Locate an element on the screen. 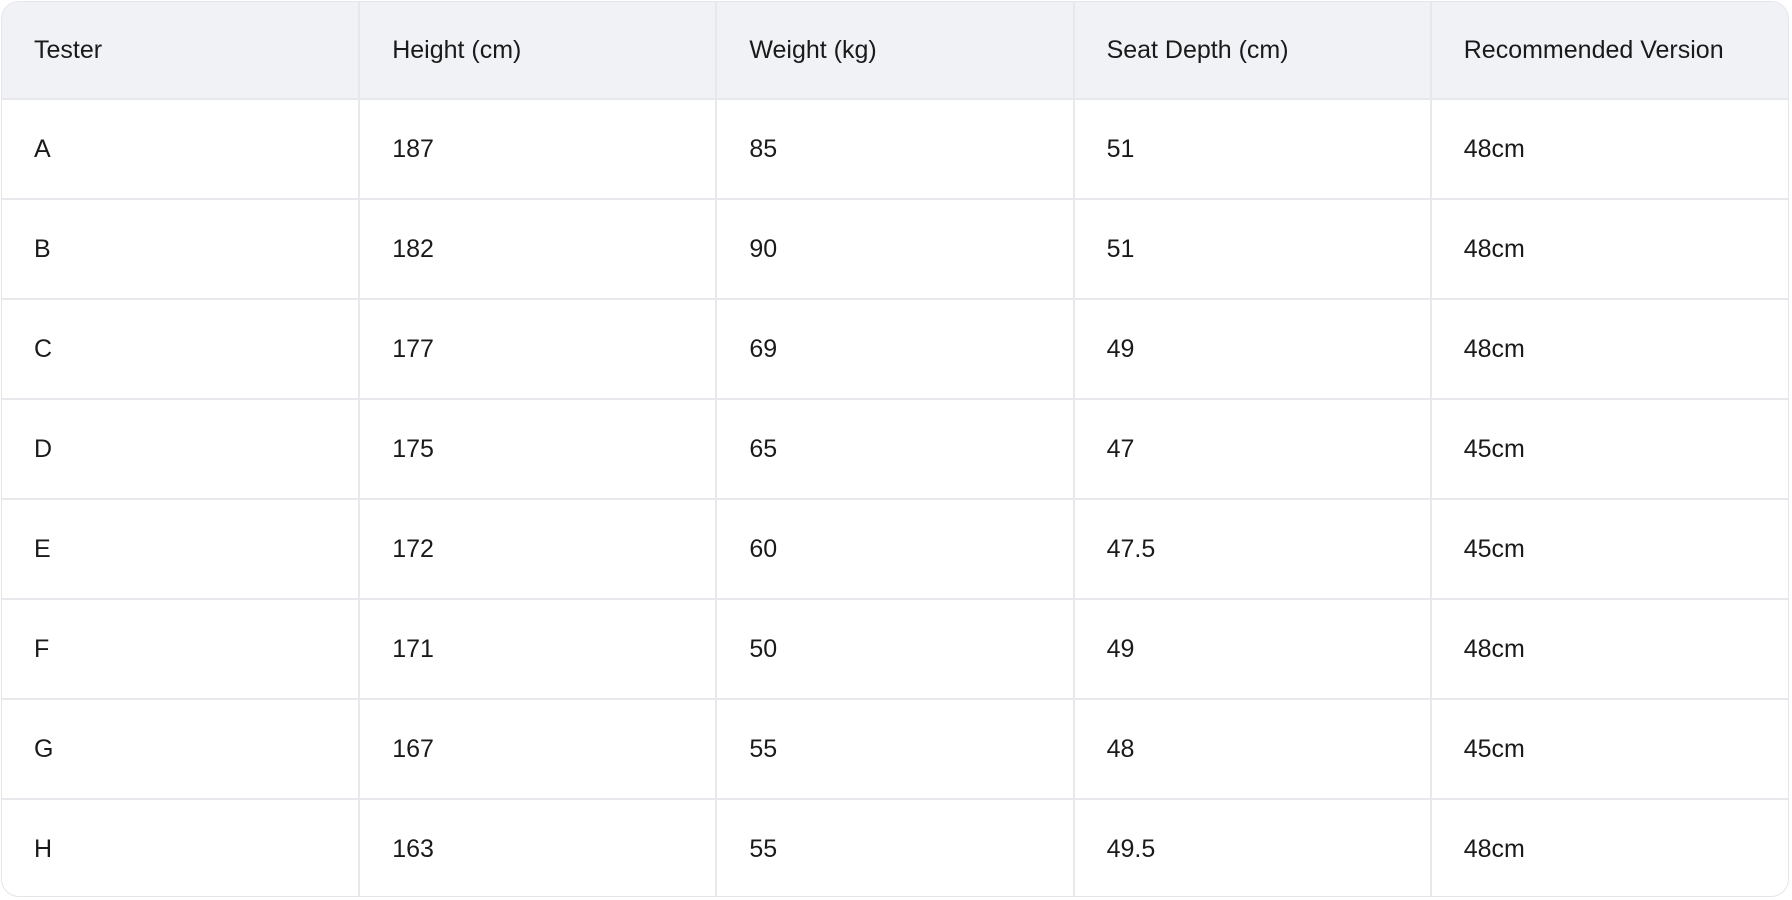  table-cell: 167 is located at coordinates (538, 749).